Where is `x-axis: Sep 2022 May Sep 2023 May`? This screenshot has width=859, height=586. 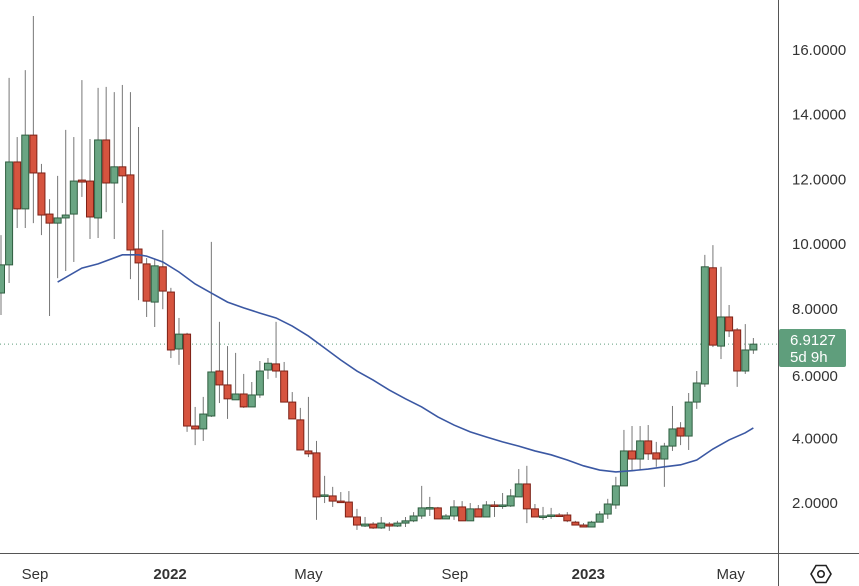 x-axis: Sep 2022 May Sep 2023 May is located at coordinates (384, 574).